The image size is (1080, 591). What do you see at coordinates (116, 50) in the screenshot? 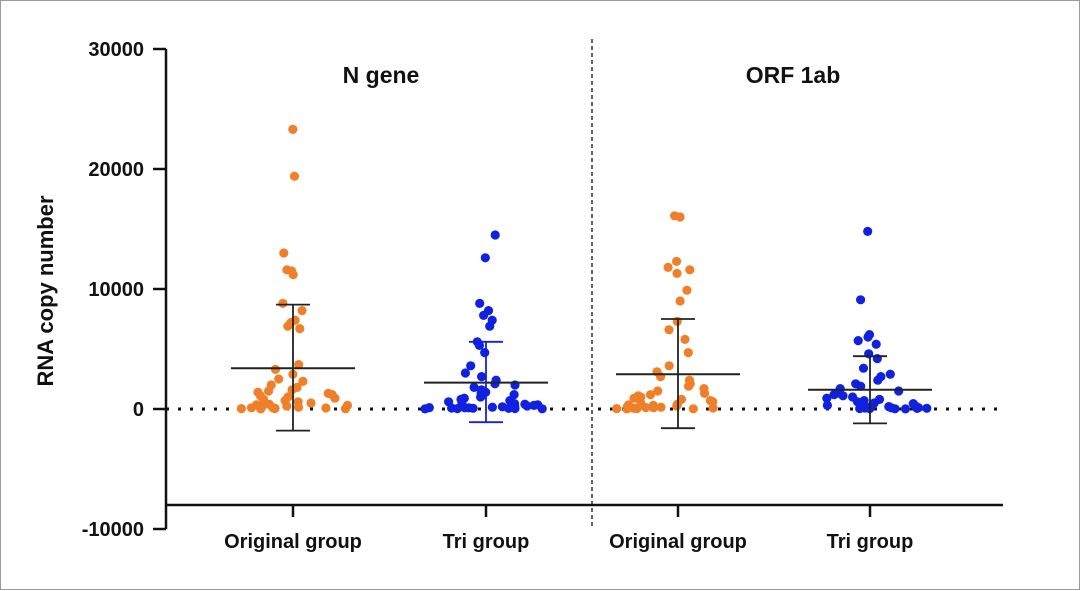
I see `y-tick-label: 30000` at bounding box center [116, 50].